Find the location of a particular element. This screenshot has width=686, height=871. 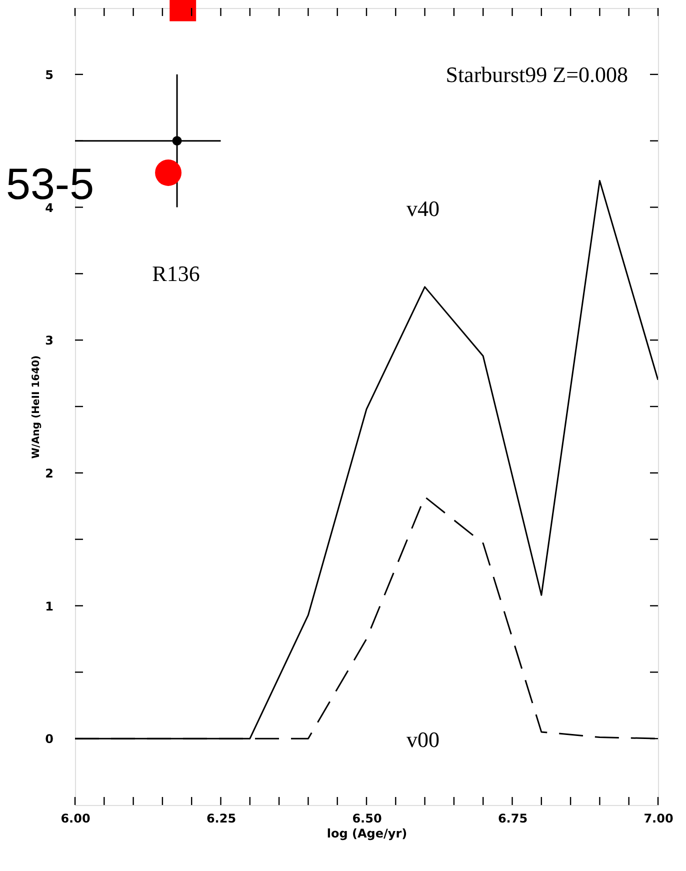

annotation: R136 is located at coordinates (176, 273).